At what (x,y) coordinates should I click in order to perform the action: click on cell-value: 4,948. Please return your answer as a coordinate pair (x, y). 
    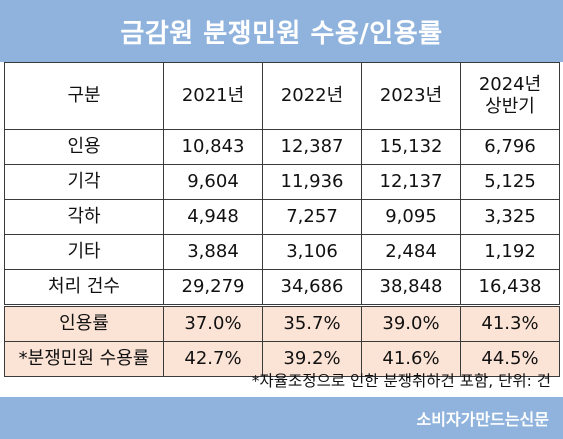
    Looking at the image, I should click on (213, 217).